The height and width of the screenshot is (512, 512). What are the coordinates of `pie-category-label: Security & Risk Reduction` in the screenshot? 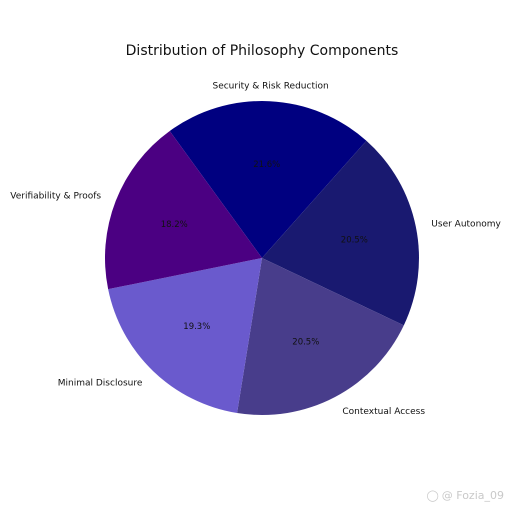 It's located at (270, 87).